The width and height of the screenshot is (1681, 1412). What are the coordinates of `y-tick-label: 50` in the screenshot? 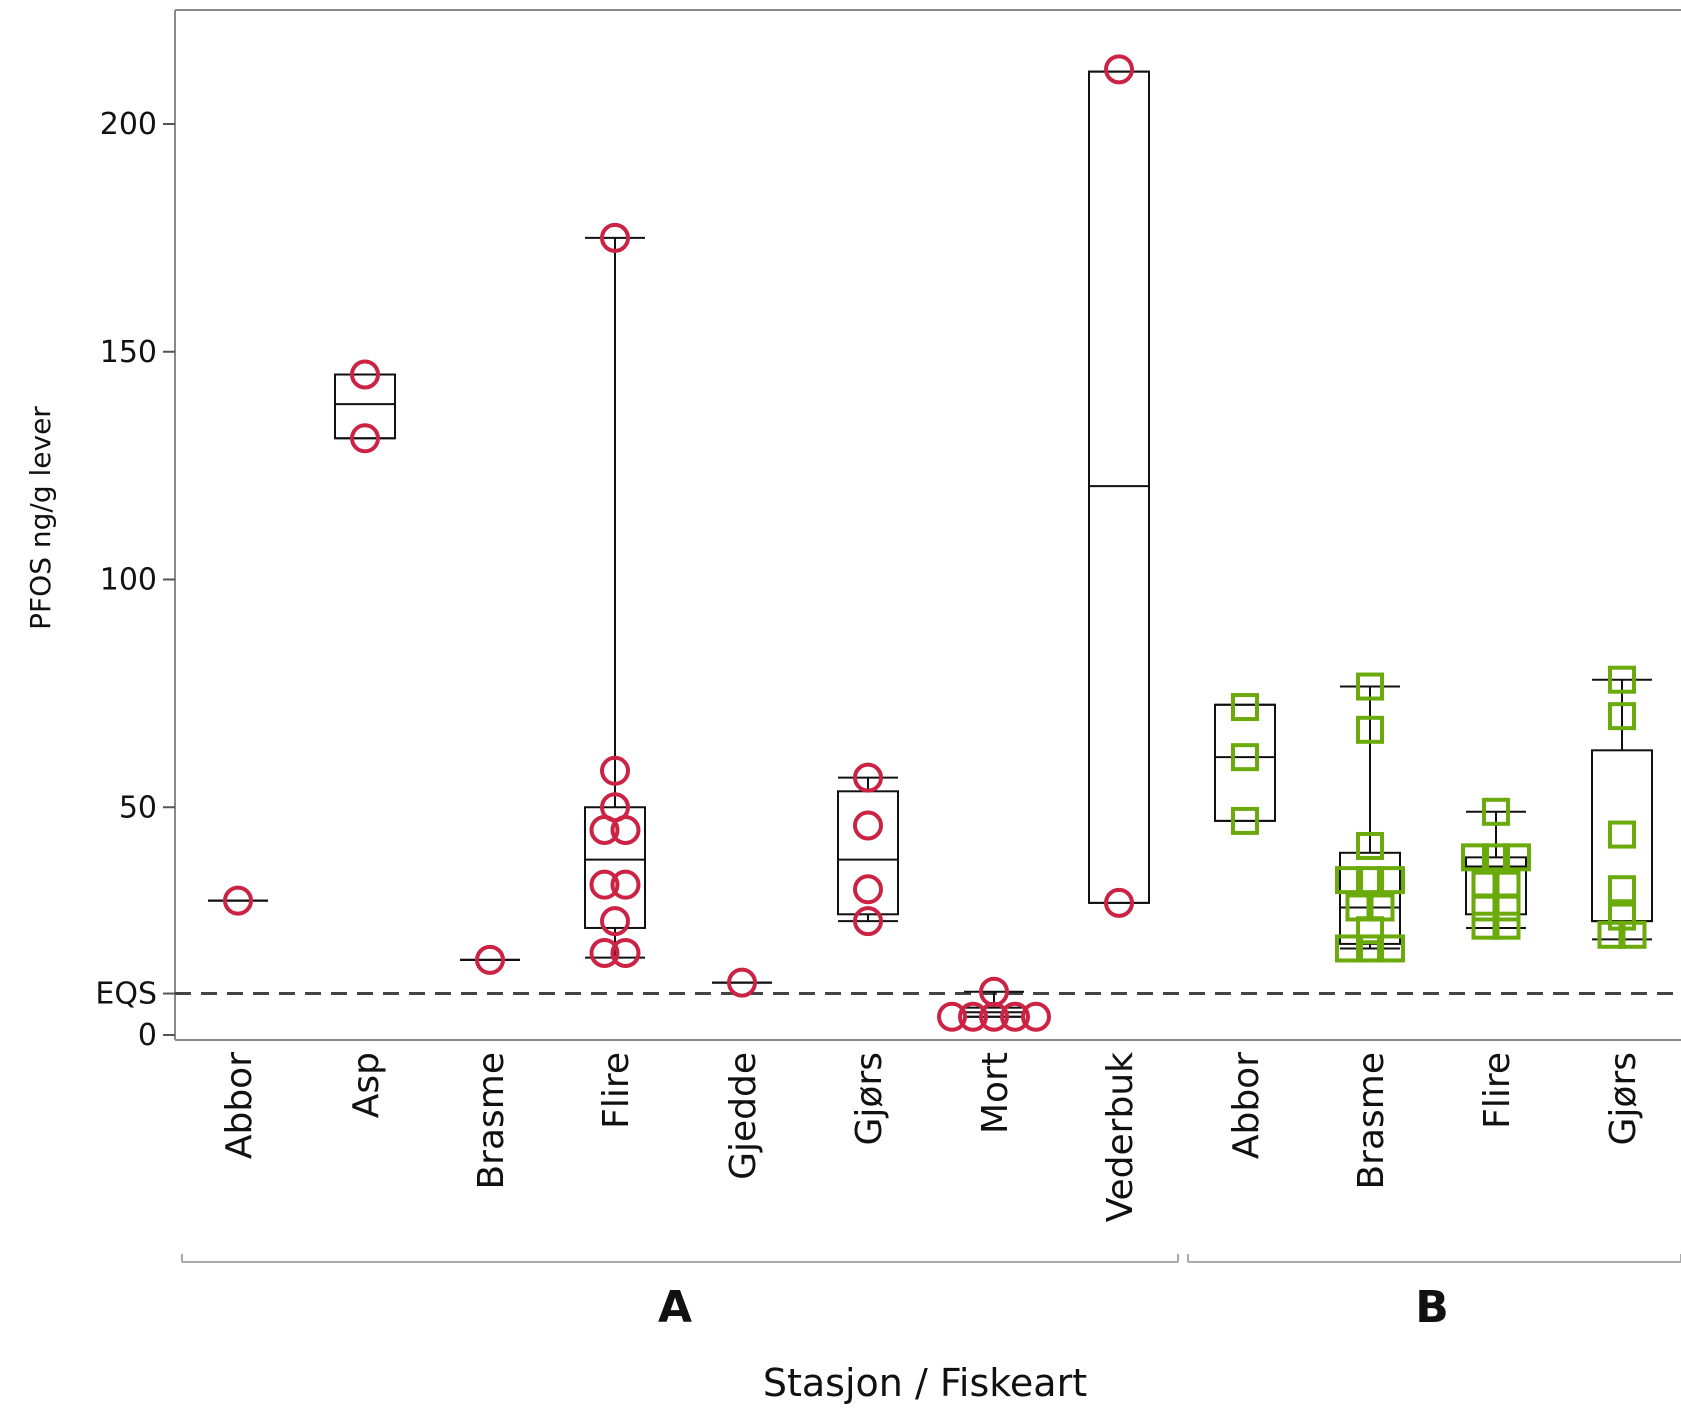 It's located at (138, 807).